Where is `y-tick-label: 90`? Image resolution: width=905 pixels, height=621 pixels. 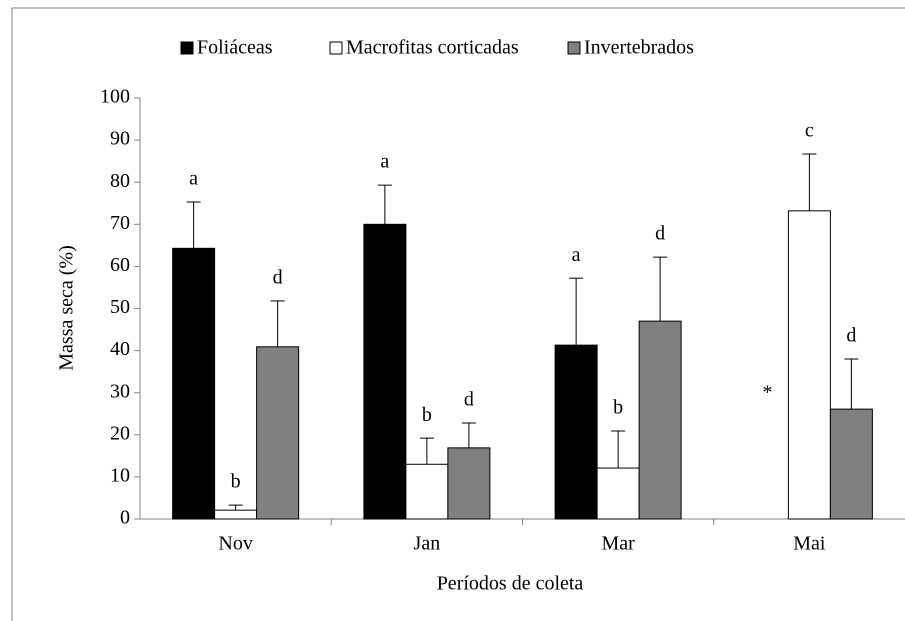
y-tick-label: 90 is located at coordinates (120, 139).